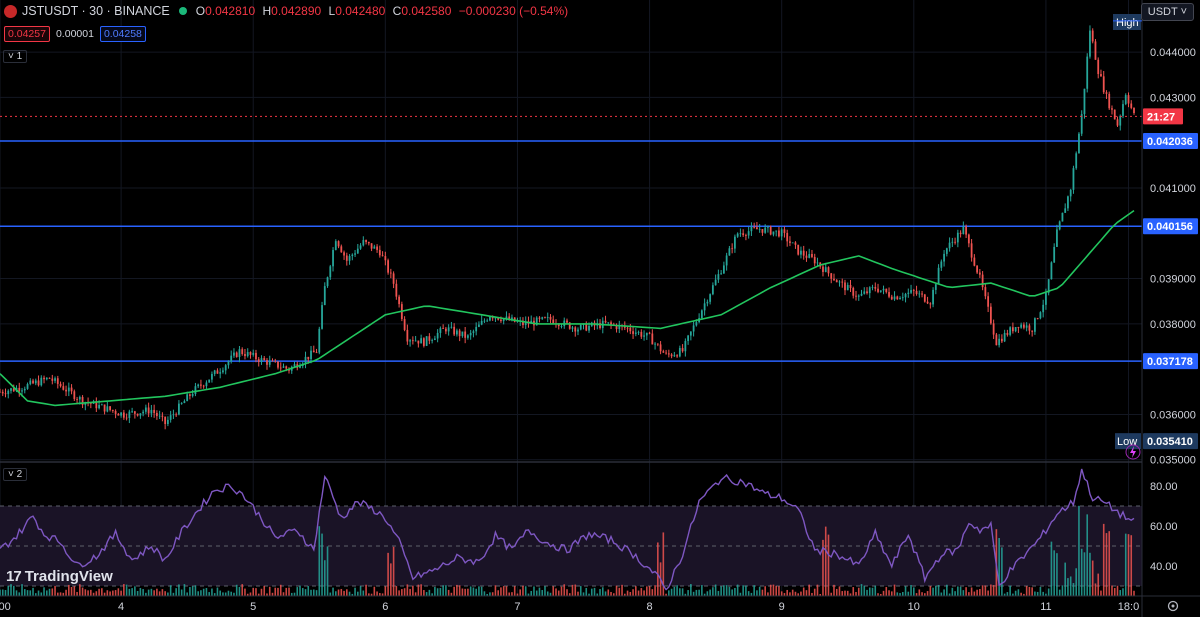 This screenshot has height=617, width=1200. Describe the element at coordinates (96, 11) in the screenshot. I see `symbol-title: JSTUSDT · 30 · BINANCE` at that location.